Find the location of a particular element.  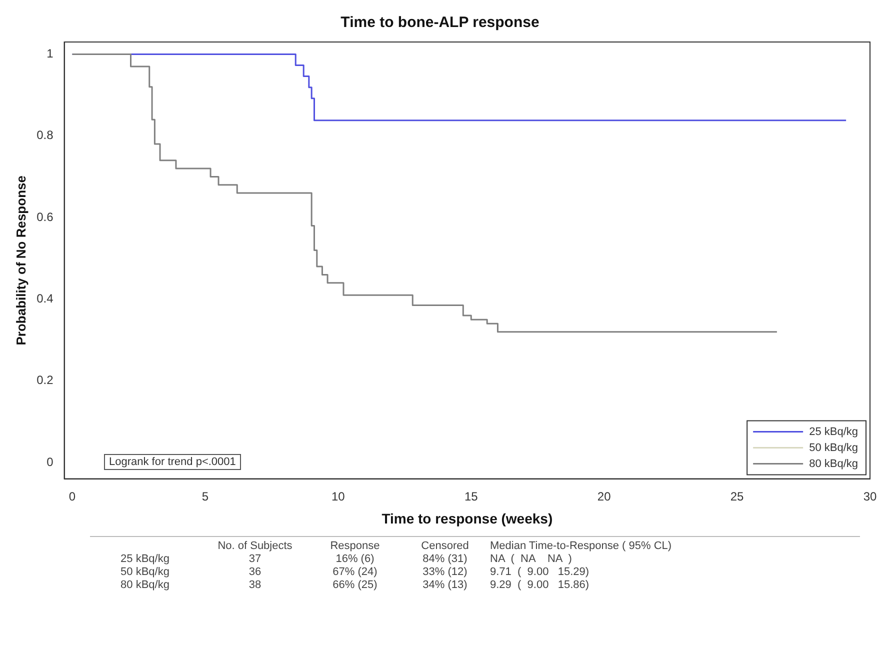

legend-label: 25 kBq/kg is located at coordinates (833, 432).